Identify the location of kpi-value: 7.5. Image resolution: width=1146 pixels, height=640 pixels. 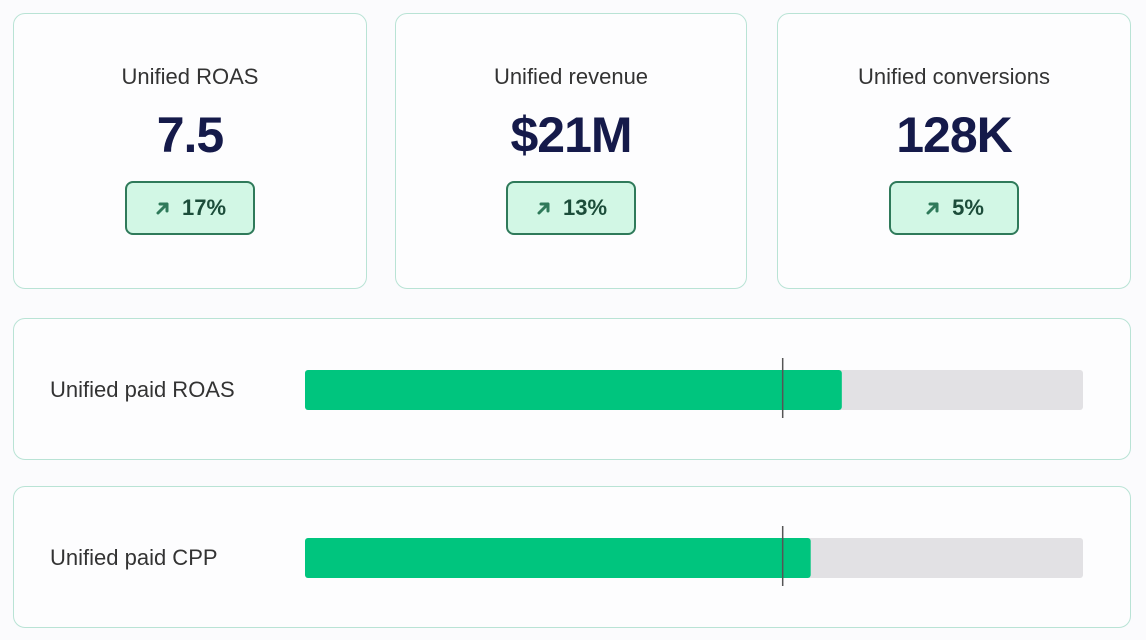
(190, 135).